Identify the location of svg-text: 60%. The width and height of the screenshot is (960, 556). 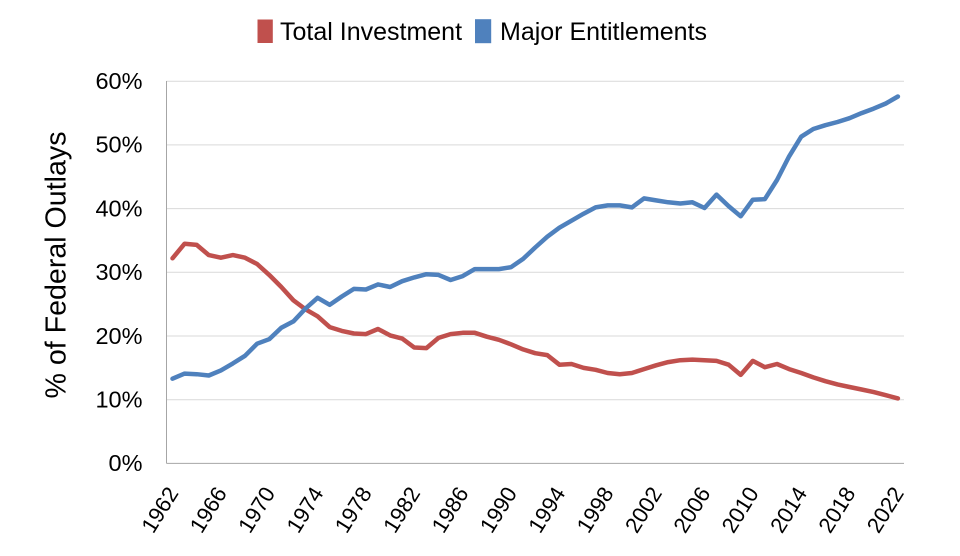
(118, 81).